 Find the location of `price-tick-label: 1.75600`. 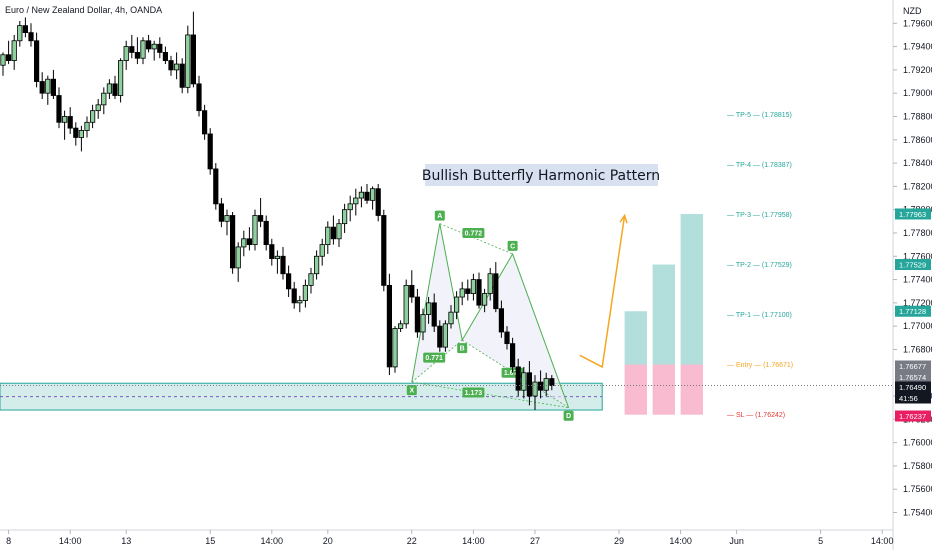

price-tick-label: 1.75600 is located at coordinates (917, 489).